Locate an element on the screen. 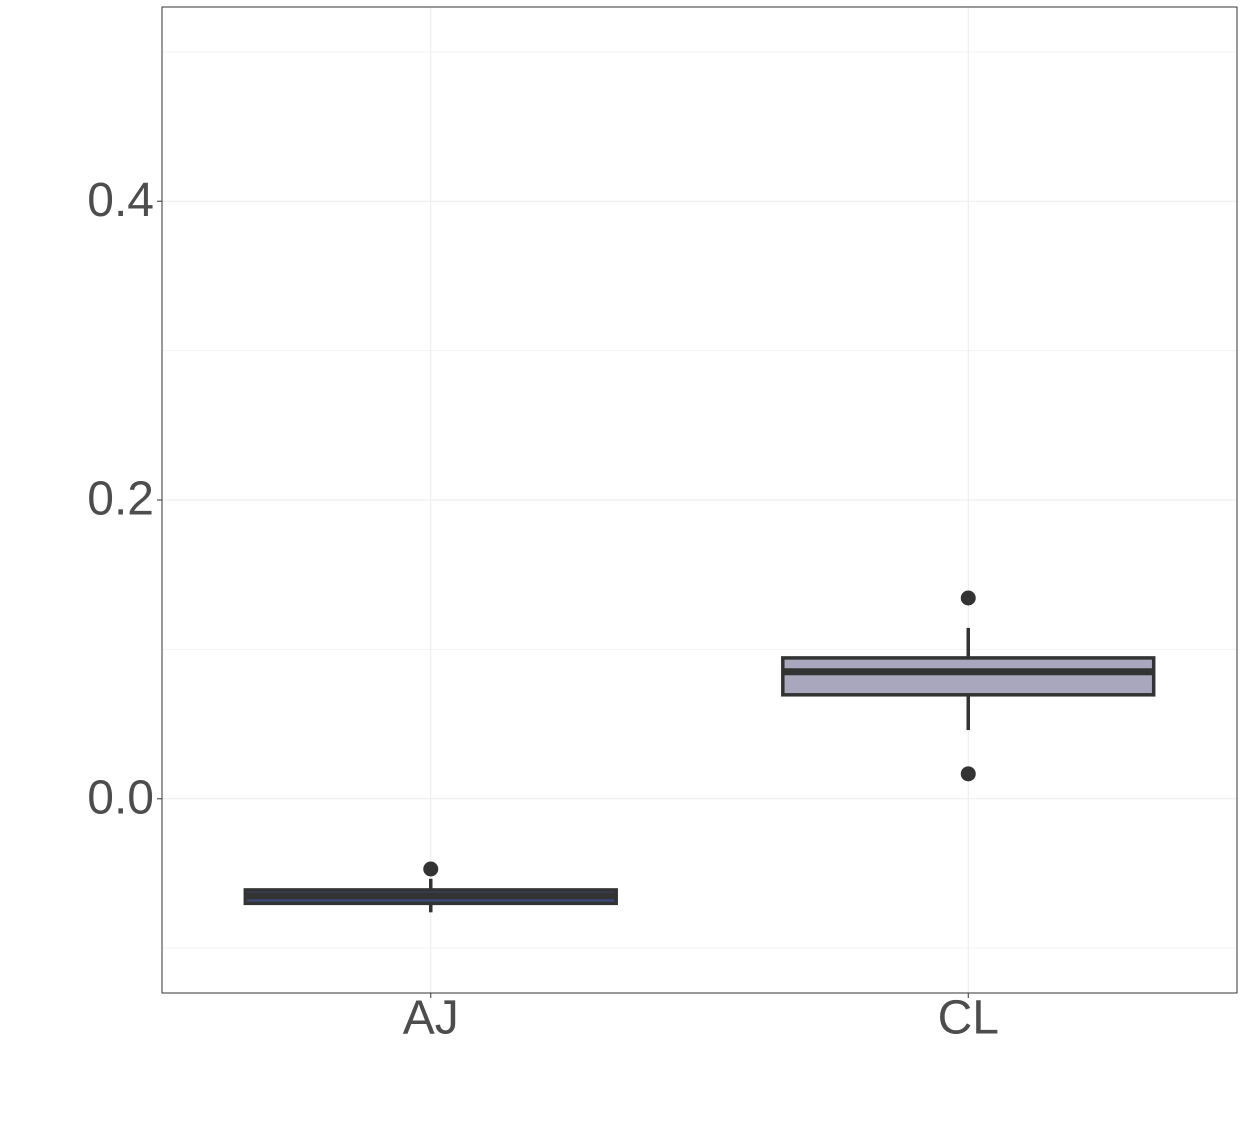 Image resolution: width=1246 pixels, height=1132 pixels. y-tick-label: 0.0 is located at coordinates (120, 797).